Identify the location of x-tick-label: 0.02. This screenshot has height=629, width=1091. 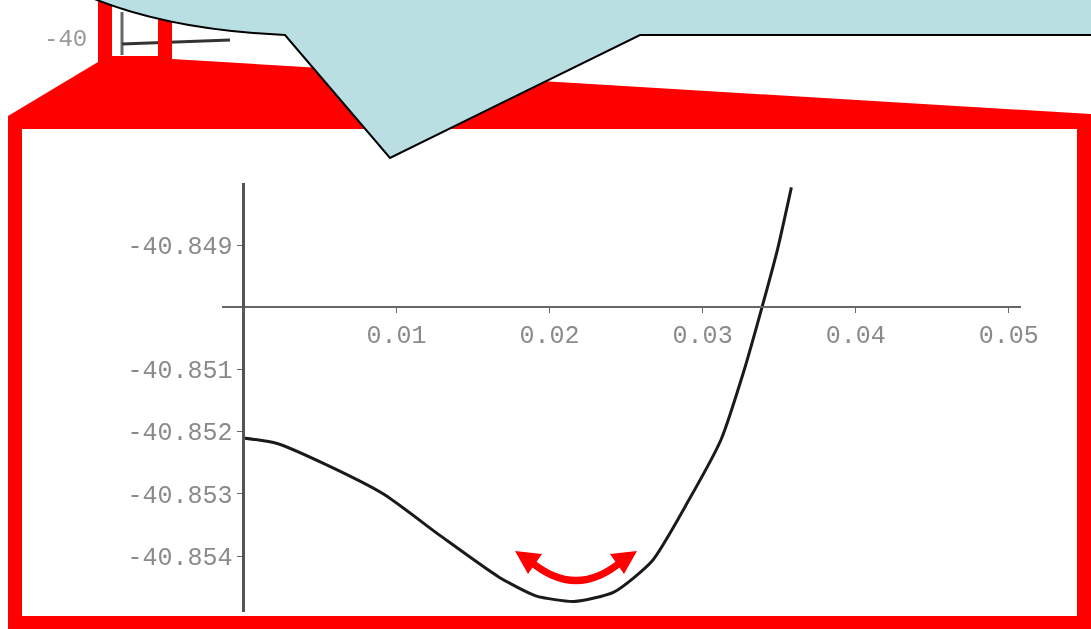
(549, 337).